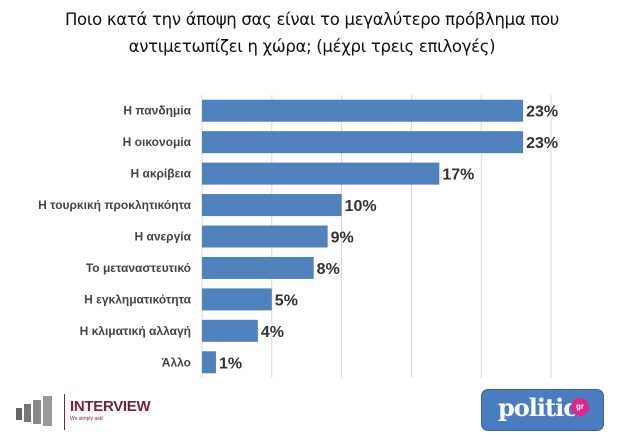 Image resolution: width=624 pixels, height=448 pixels. I want to click on data-label: 17%, so click(458, 175).